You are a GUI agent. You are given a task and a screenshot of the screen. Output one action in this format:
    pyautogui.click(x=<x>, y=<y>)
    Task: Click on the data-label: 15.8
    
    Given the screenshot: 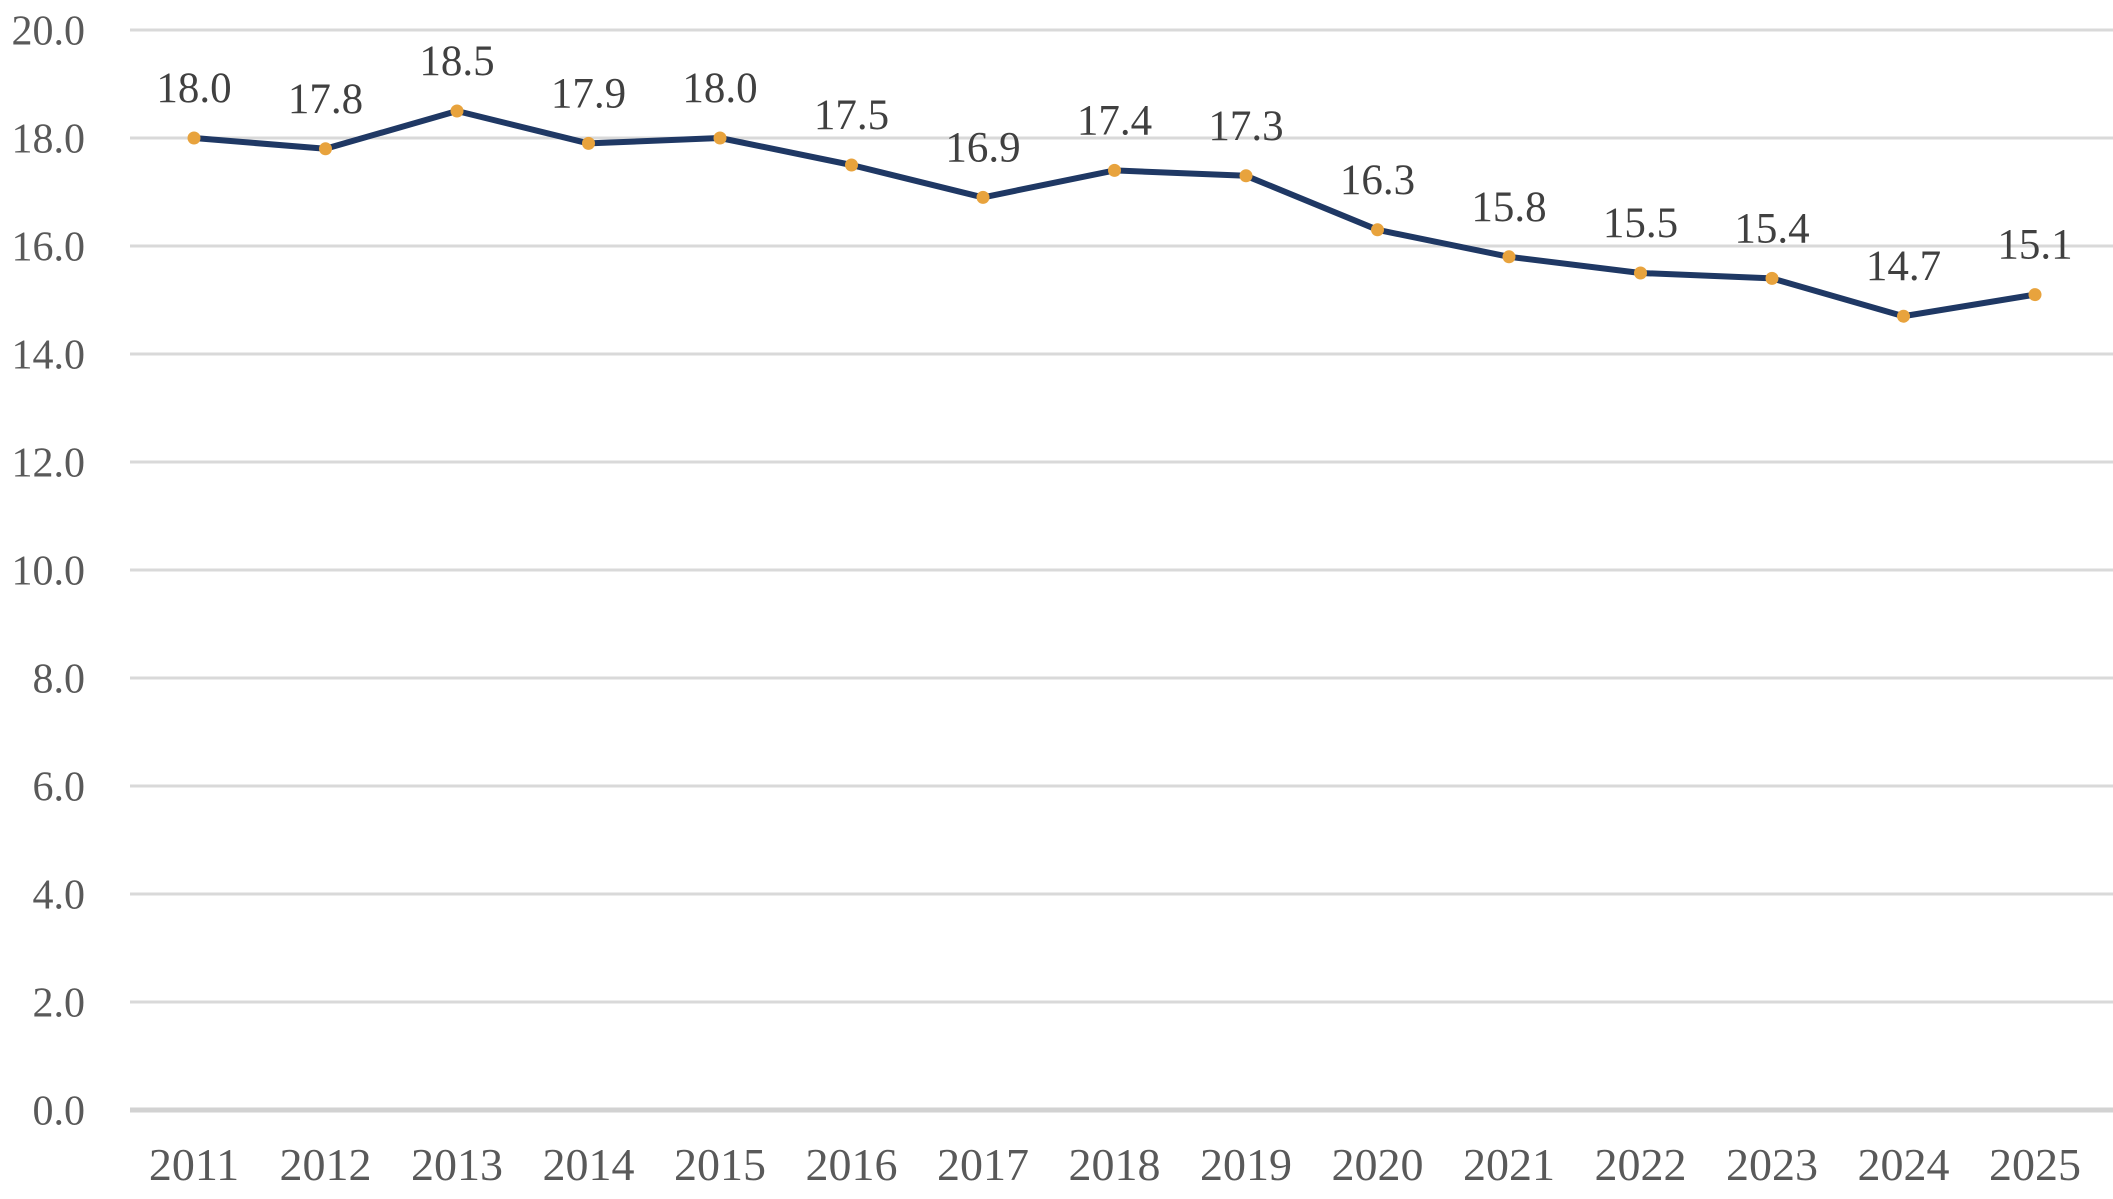 What is the action you would take?
    pyautogui.click(x=1508, y=207)
    